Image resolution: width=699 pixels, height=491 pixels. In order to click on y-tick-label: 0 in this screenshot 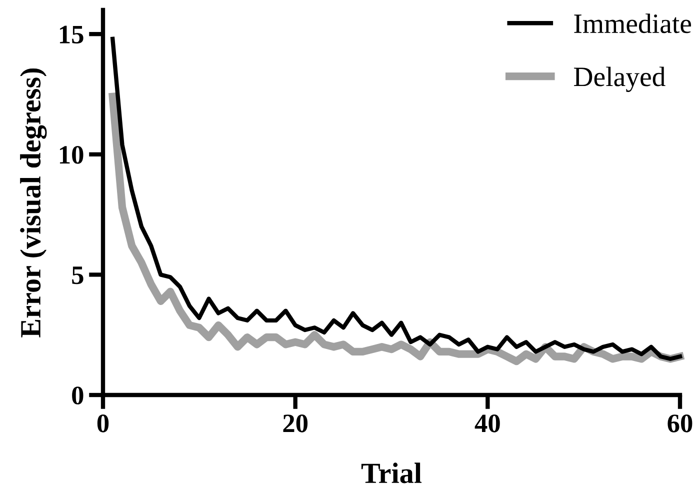, I will do `click(78, 395)`.